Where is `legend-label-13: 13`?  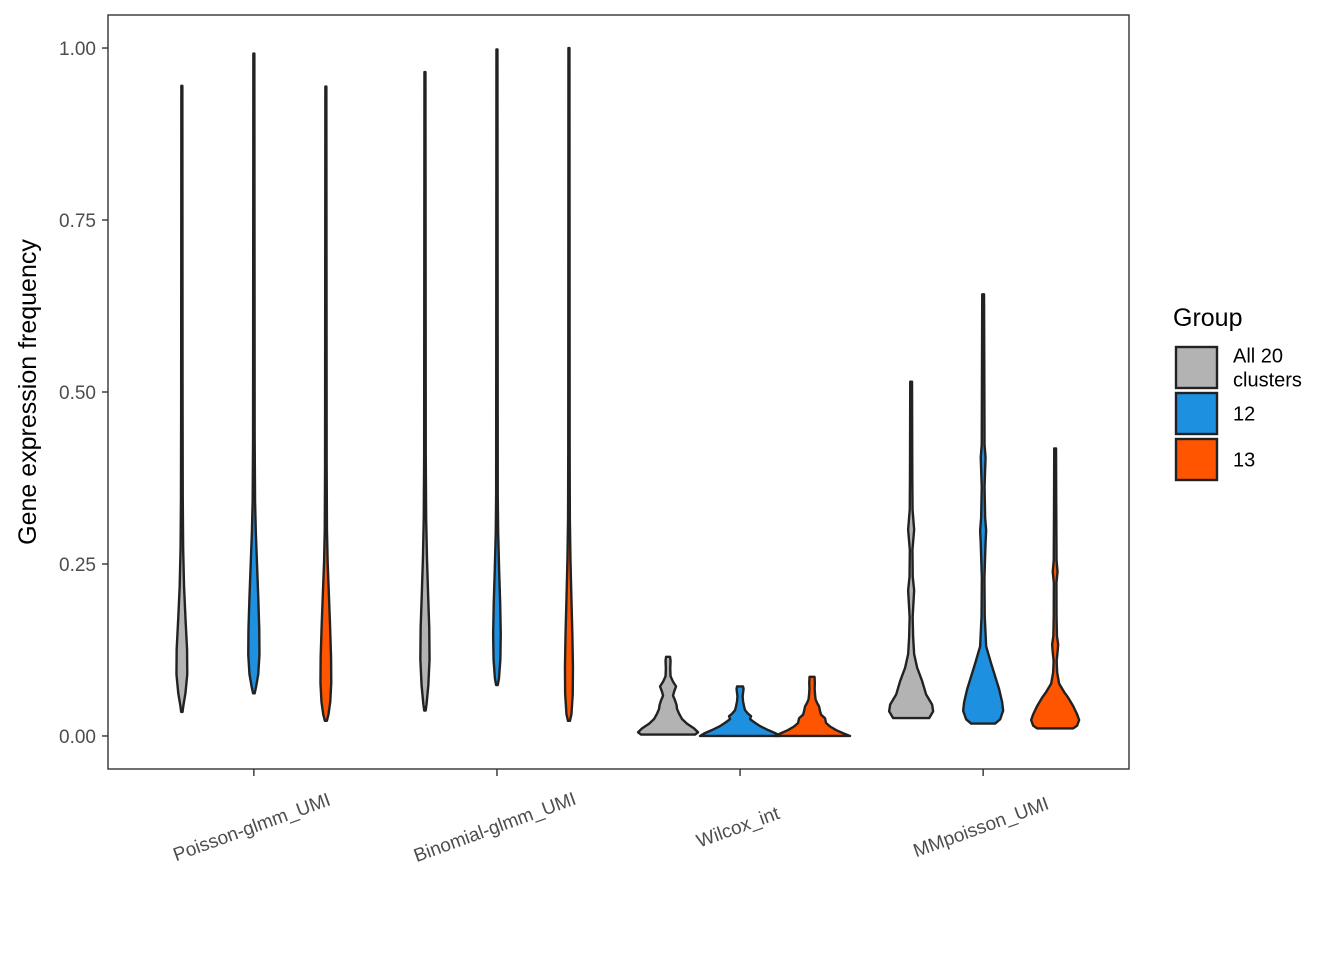
legend-label-13: 13 is located at coordinates (1244, 461).